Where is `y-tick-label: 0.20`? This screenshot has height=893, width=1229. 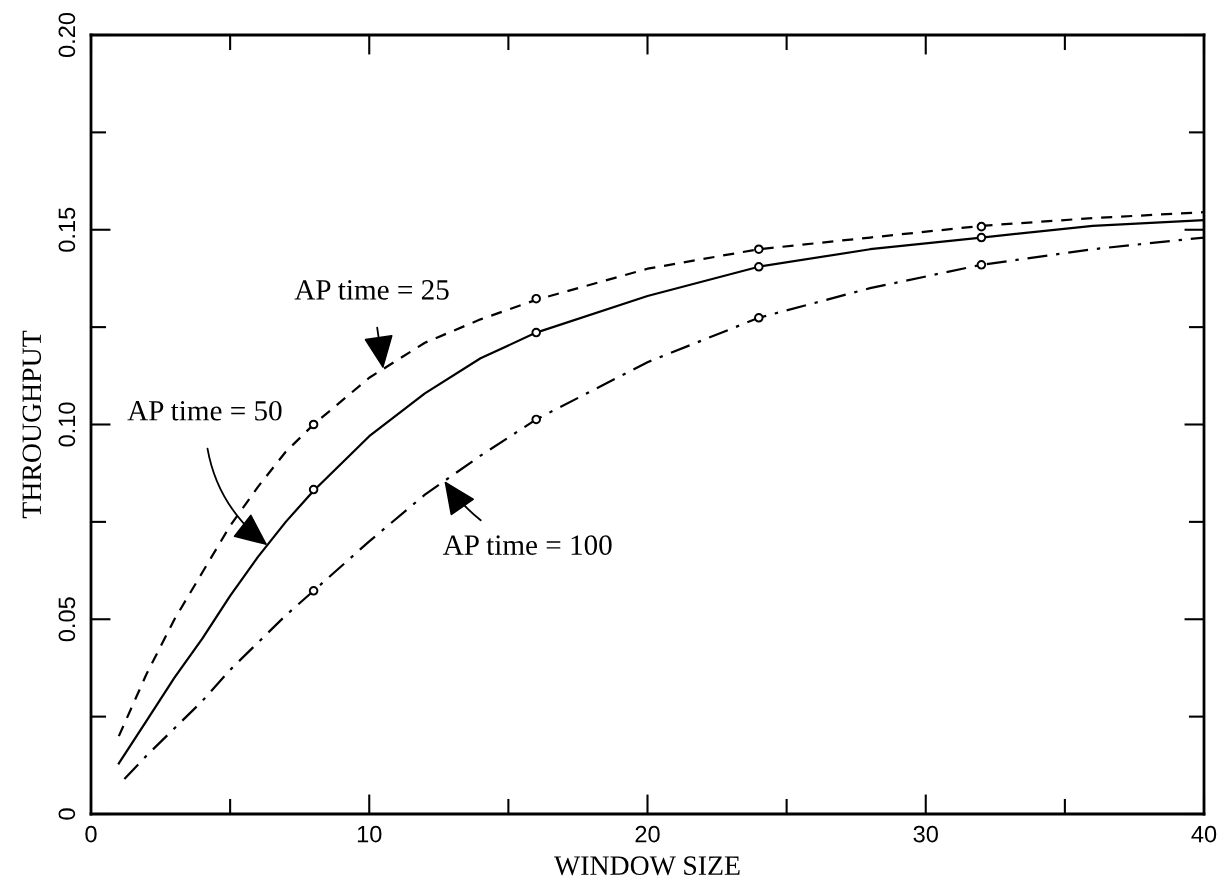 y-tick-label: 0.20 is located at coordinates (67, 35).